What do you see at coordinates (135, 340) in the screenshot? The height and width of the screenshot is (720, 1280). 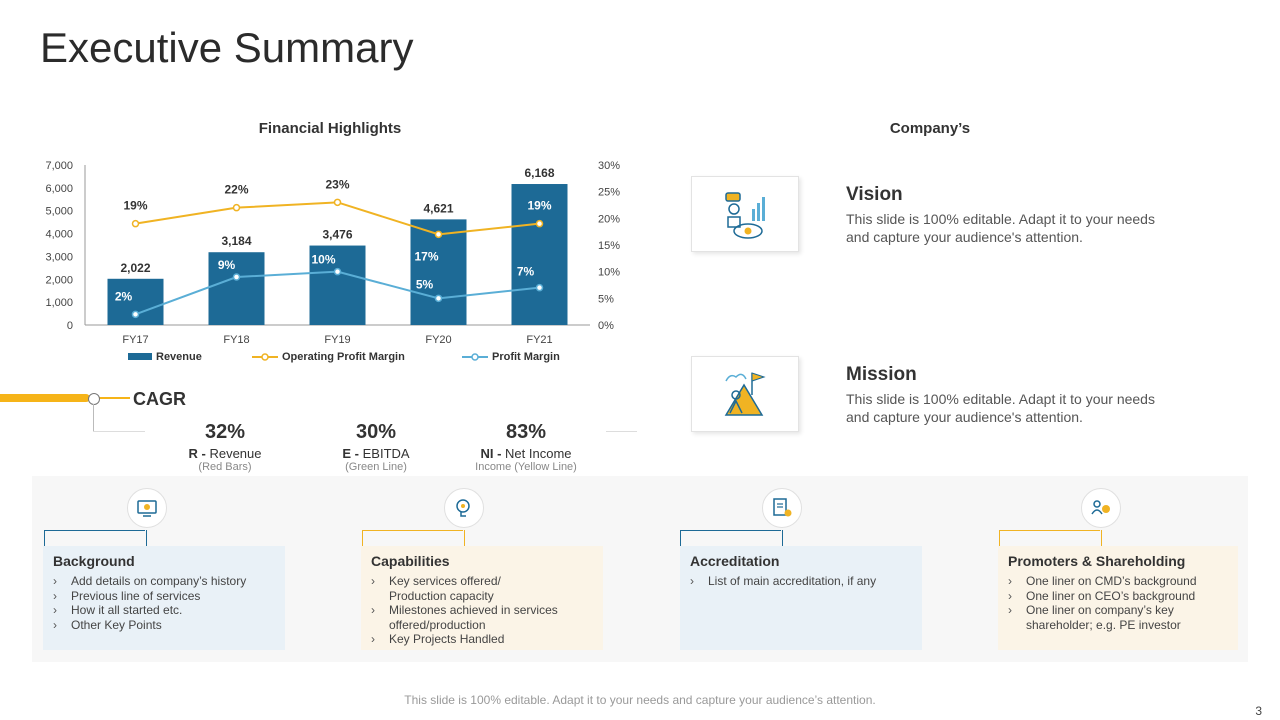 I see `x-tick-label: FY17` at bounding box center [135, 340].